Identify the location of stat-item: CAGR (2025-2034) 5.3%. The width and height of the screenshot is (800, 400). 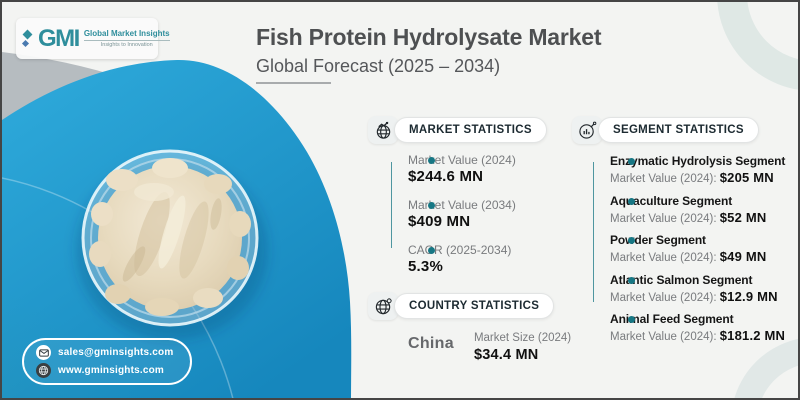
(488, 260).